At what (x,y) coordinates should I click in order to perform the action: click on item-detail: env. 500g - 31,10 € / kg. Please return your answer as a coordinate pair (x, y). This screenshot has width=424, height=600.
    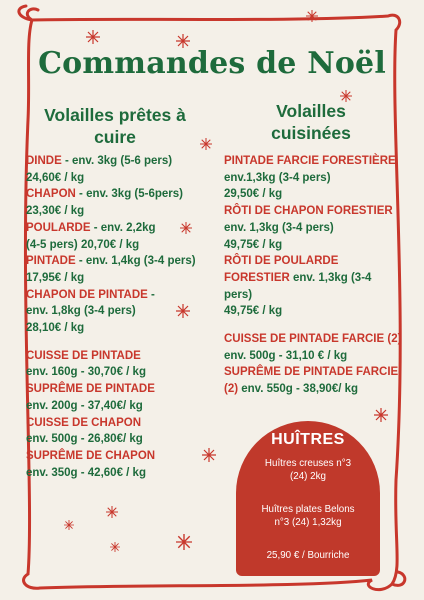
    Looking at the image, I should click on (286, 355).